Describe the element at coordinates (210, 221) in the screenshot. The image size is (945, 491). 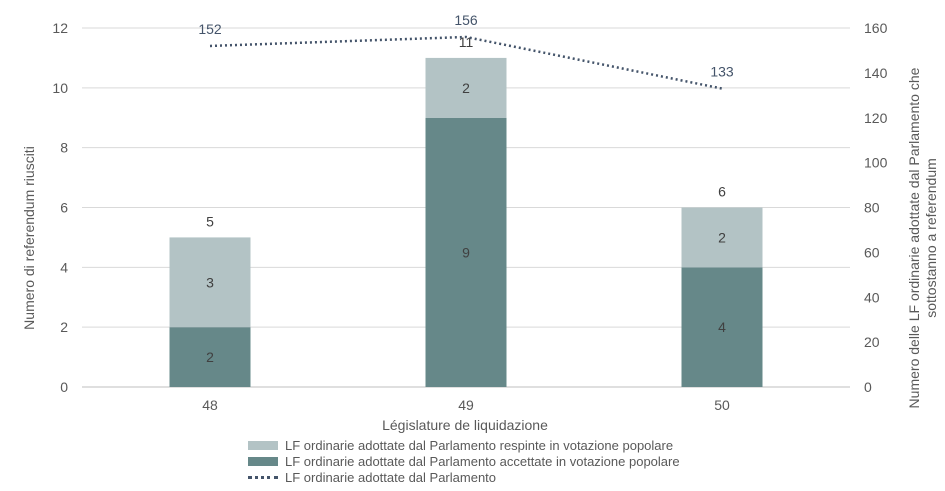
I see `bar-total-label: 5` at that location.